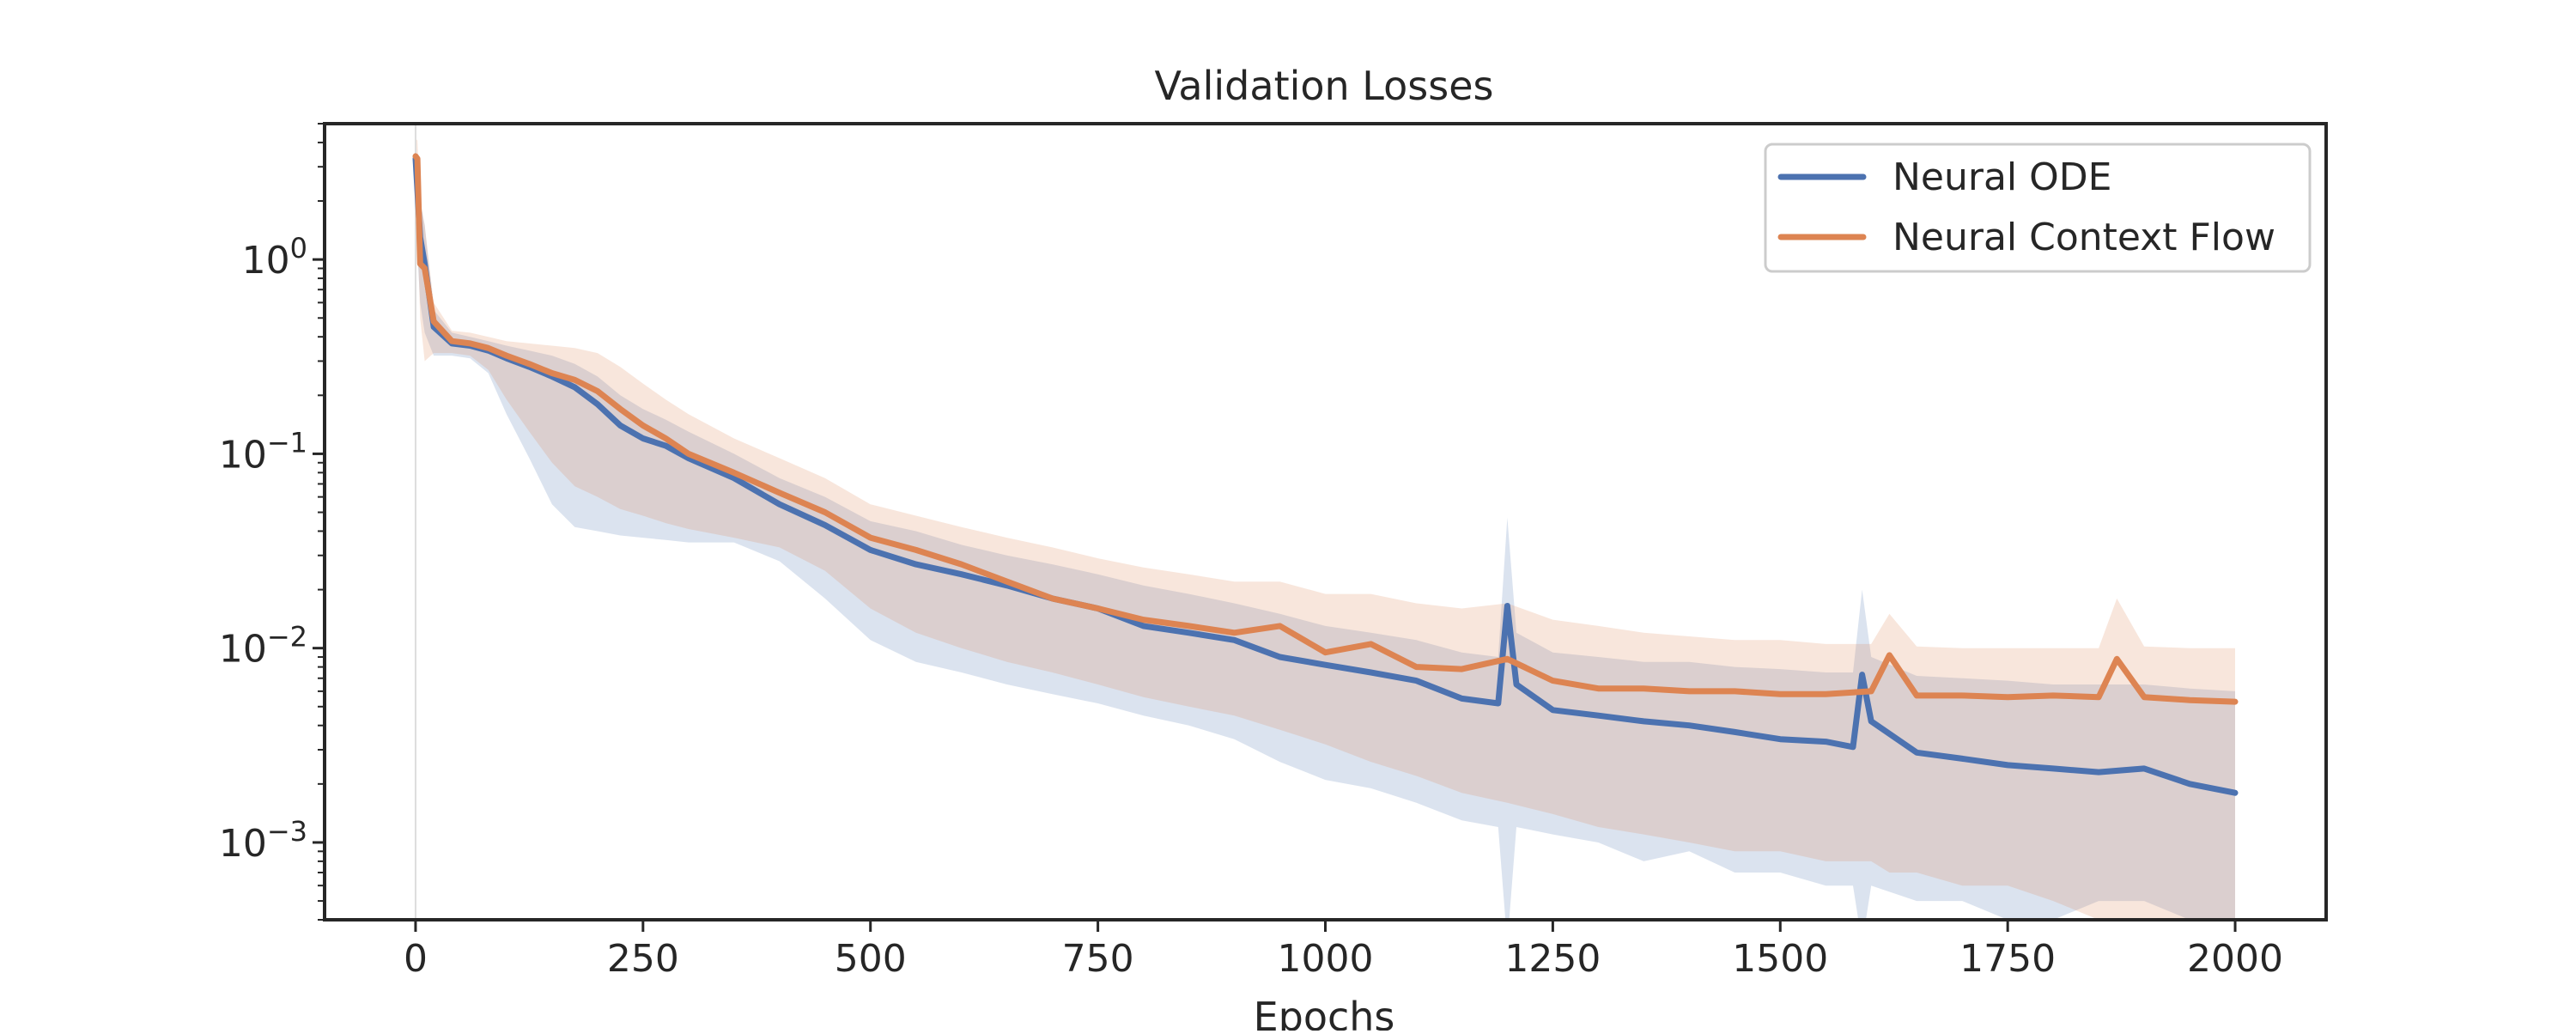 The image size is (2576, 1034). Describe the element at coordinates (263, 840) in the screenshot. I see `y-tick-label: 10⁻³` at that location.